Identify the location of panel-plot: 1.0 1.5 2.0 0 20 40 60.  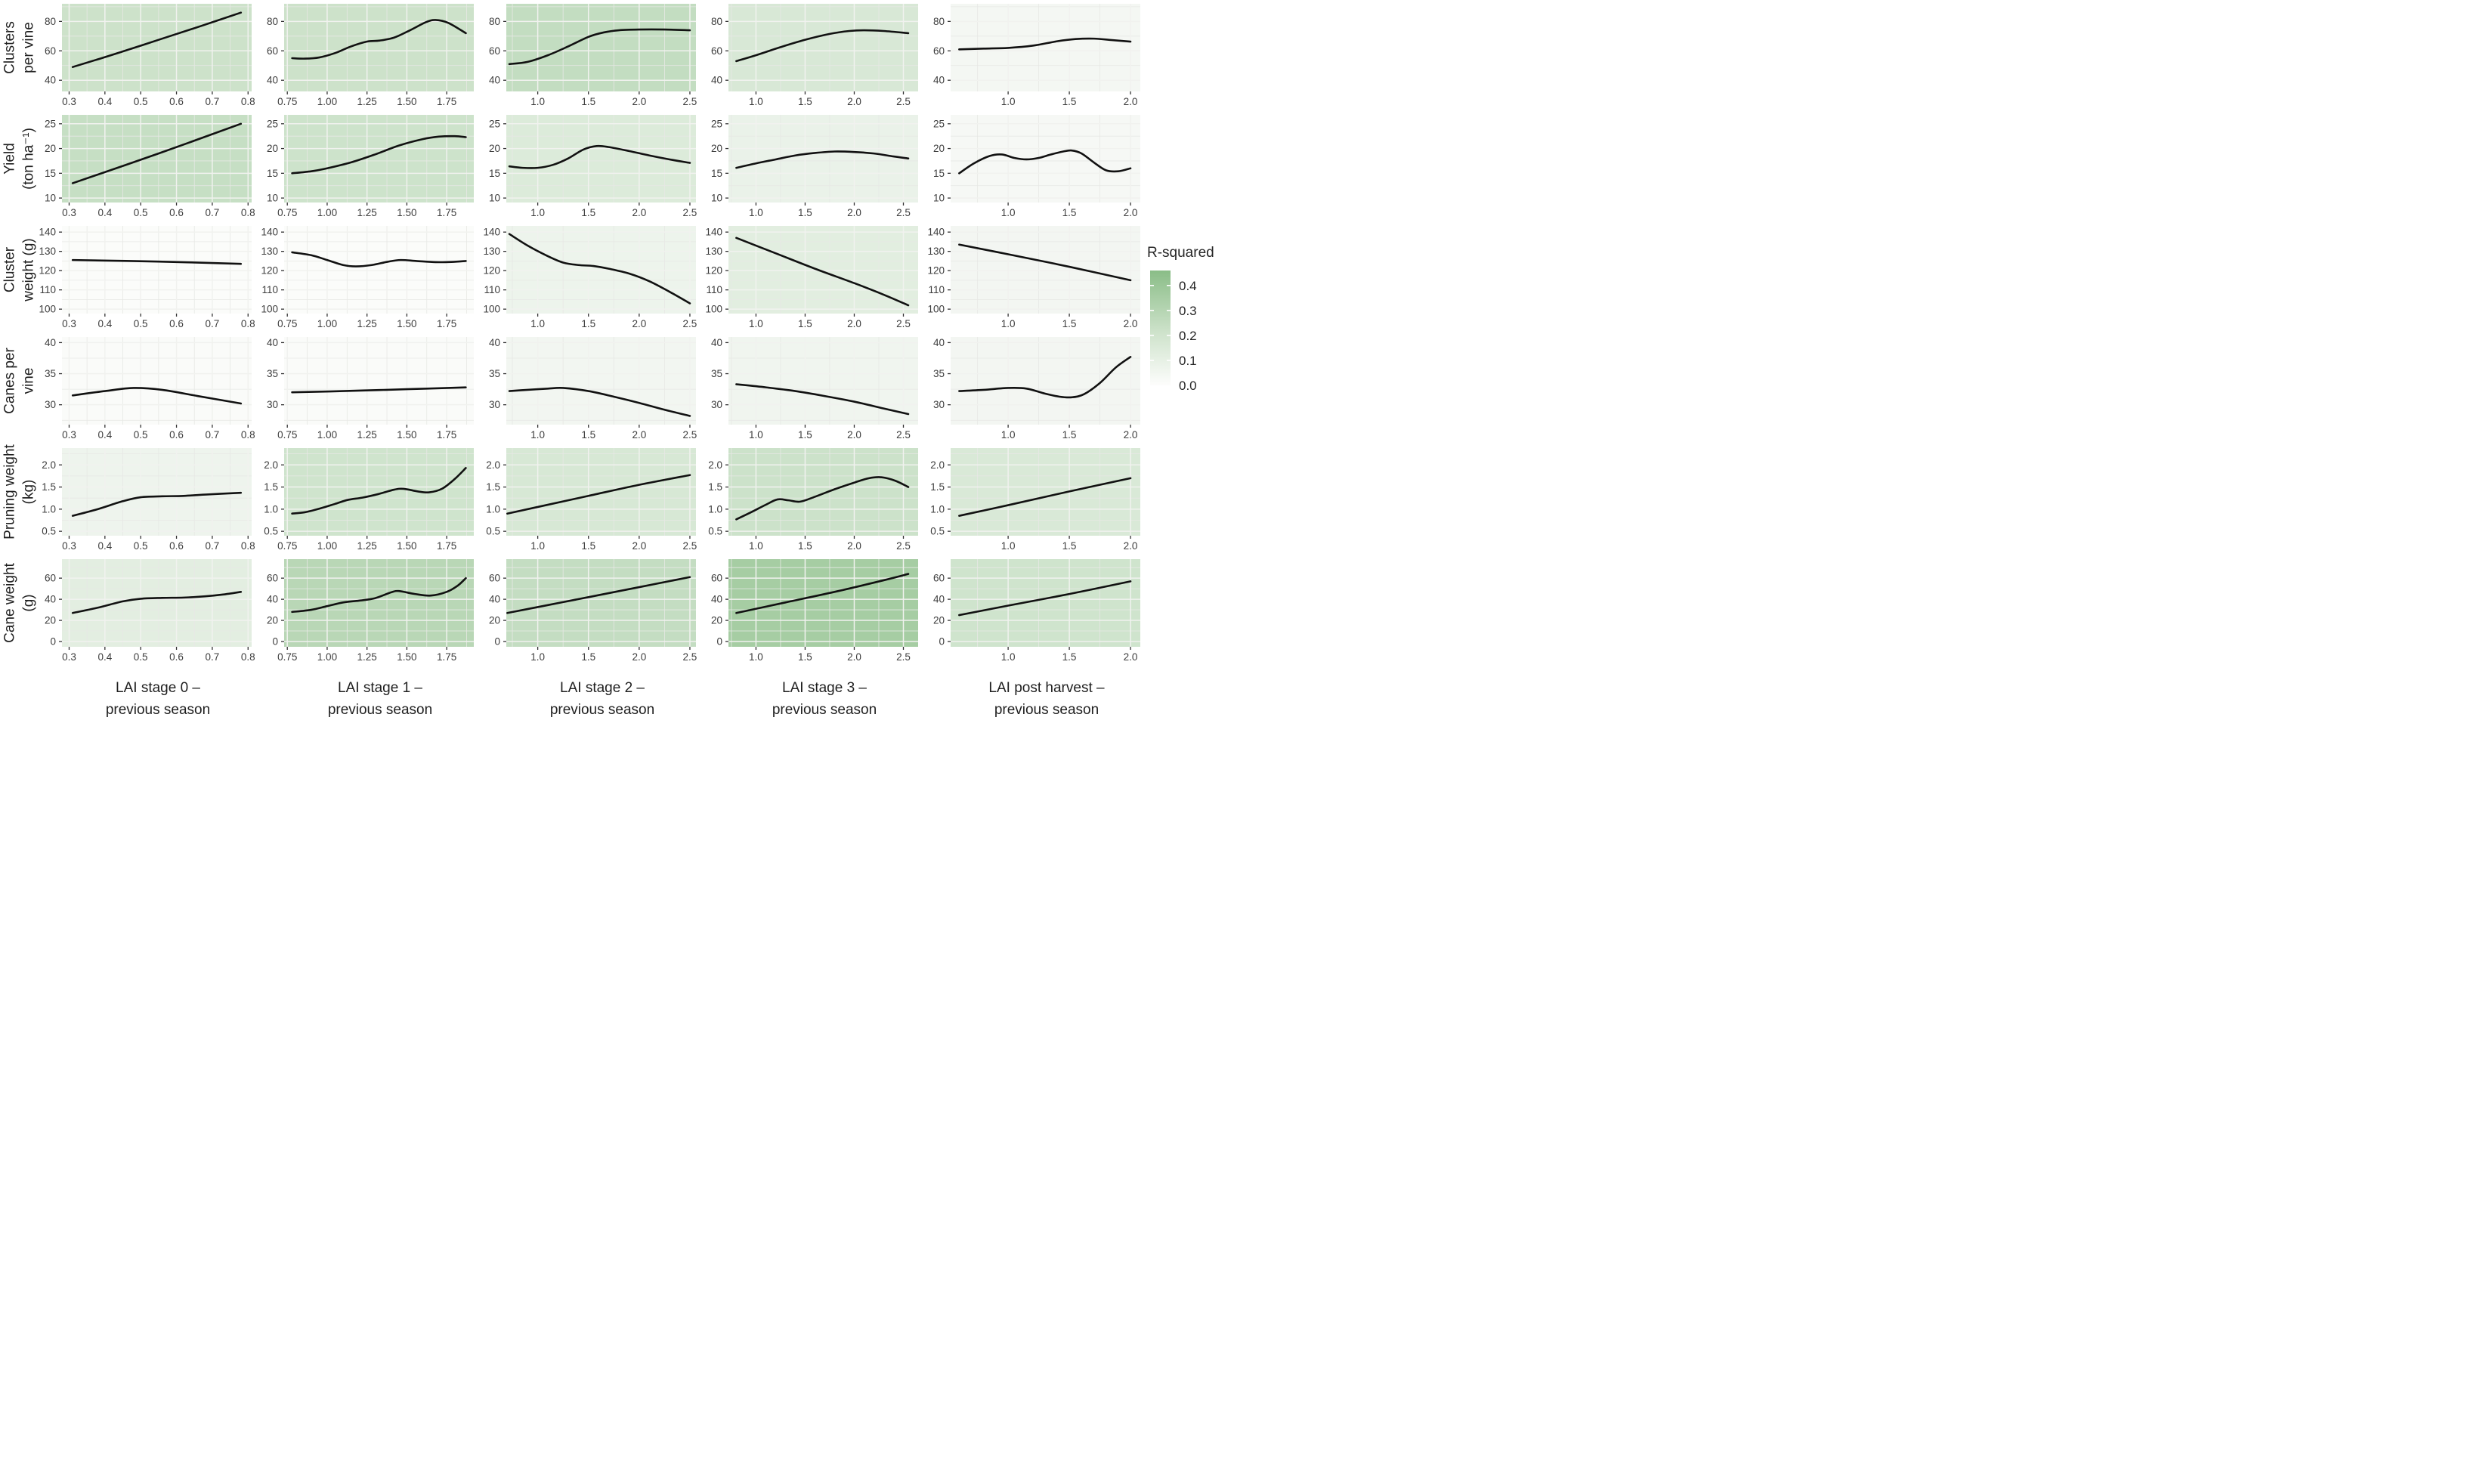
(1036, 611).